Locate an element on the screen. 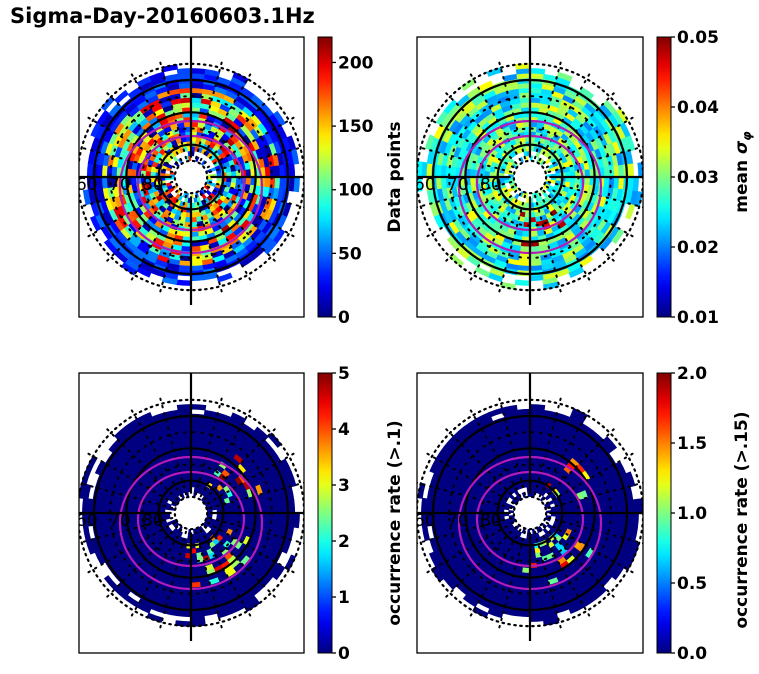 This screenshot has width=759, height=674. colorbar-tick-label: 2.0 is located at coordinates (692, 374).